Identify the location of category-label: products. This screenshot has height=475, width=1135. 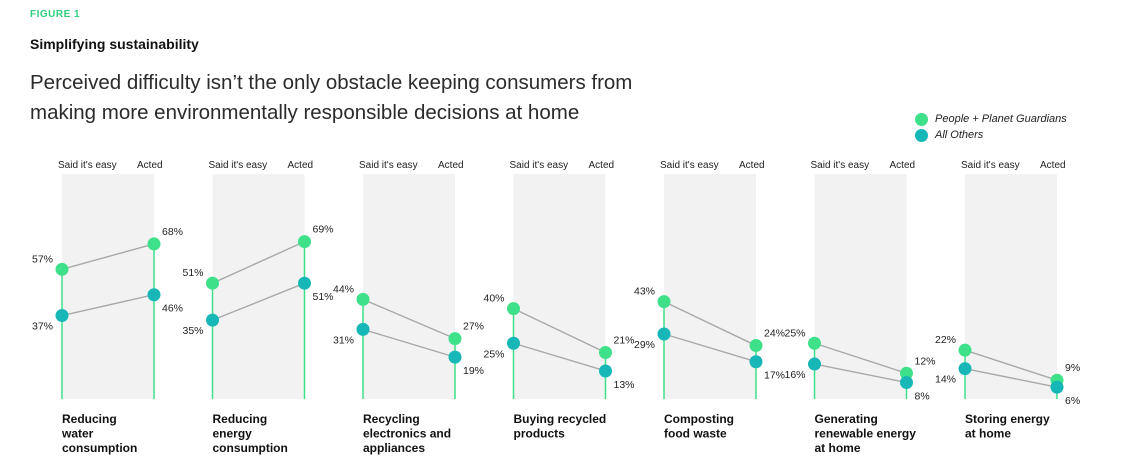
(540, 434).